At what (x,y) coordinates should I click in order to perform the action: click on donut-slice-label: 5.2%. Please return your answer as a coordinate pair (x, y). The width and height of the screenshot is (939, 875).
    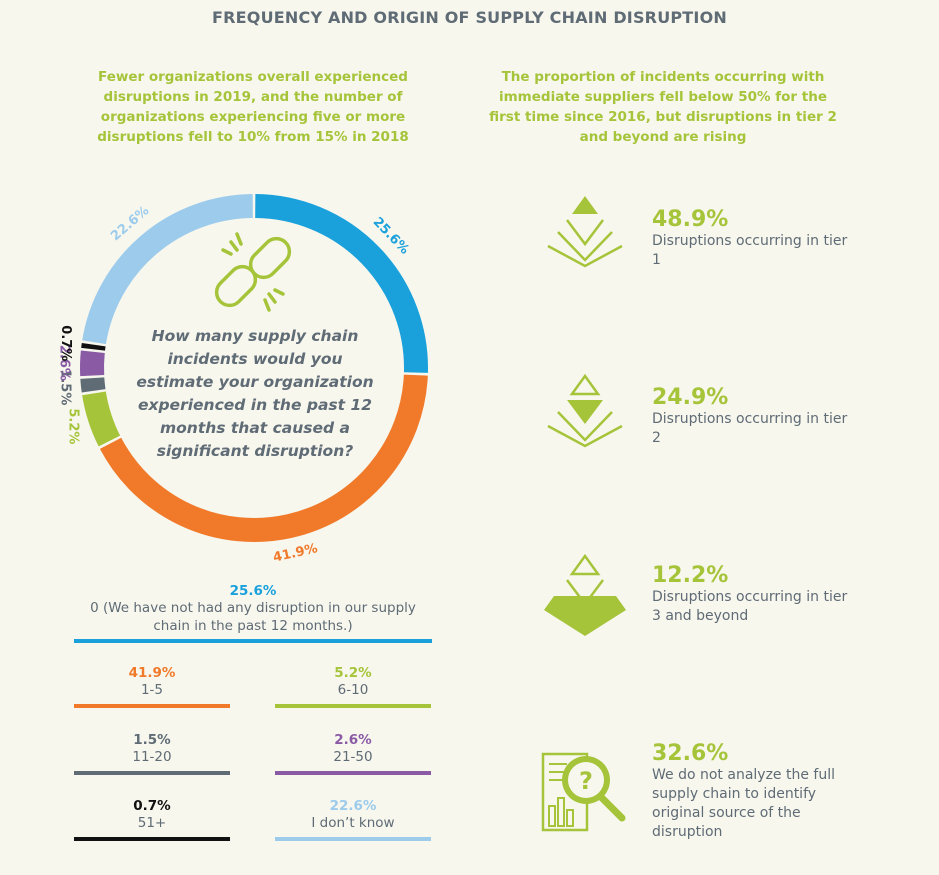
    Looking at the image, I should click on (73, 426).